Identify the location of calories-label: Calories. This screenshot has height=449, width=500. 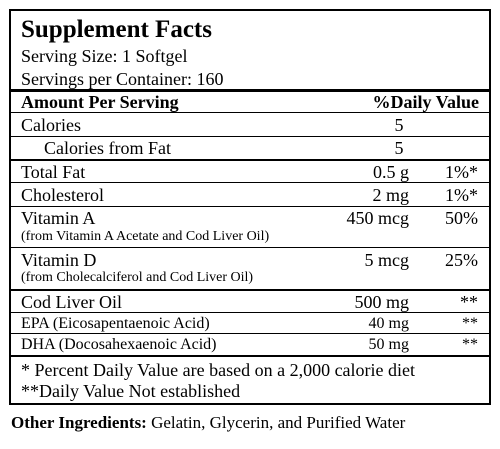
(51, 125).